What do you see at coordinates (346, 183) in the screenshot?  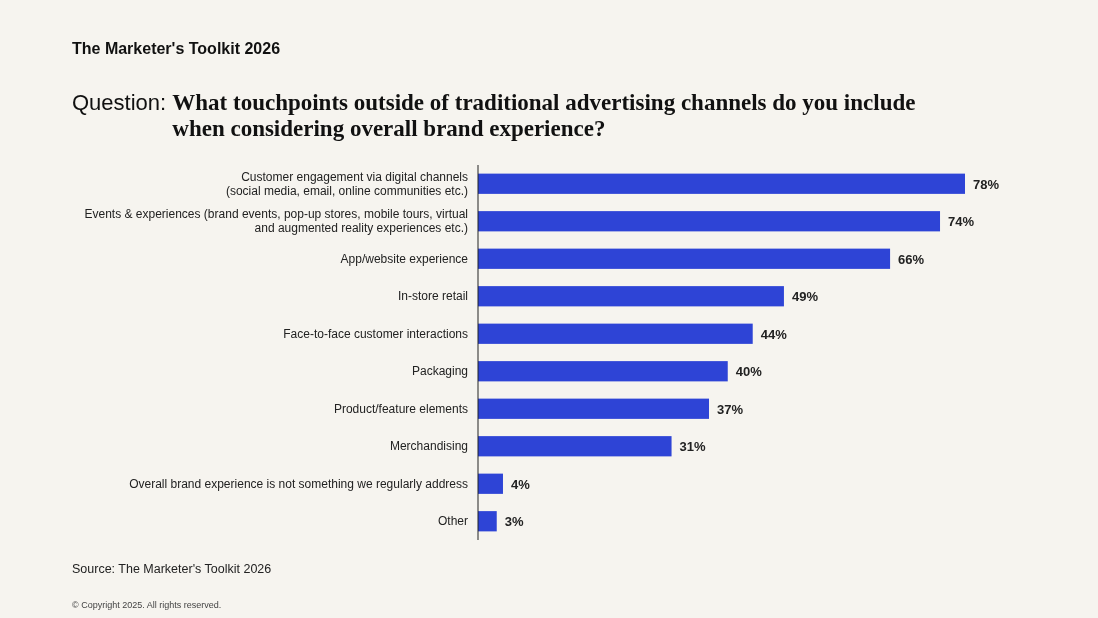 I see `y-tick-label: Customer engagement via digital channels (social media, email, online communities etc.)` at bounding box center [346, 183].